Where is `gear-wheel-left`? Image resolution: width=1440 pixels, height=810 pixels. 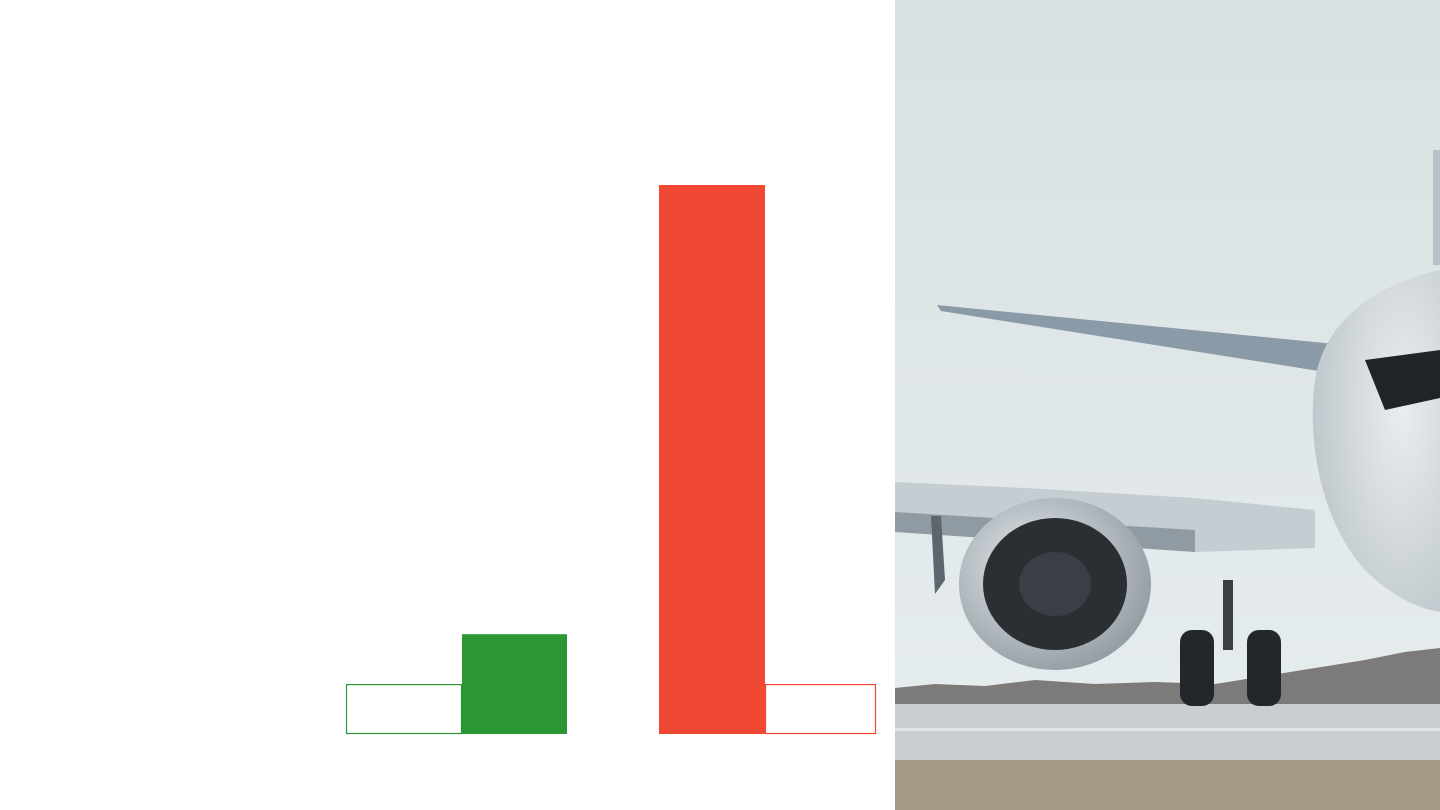
gear-wheel-left is located at coordinates (1197, 668).